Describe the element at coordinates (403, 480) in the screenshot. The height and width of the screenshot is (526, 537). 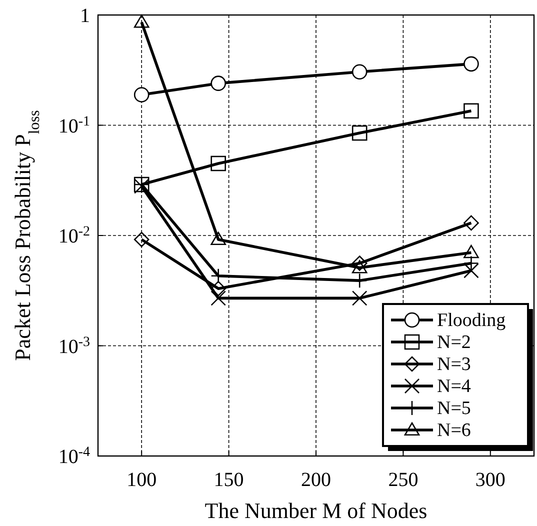
I see `x-tick-label: 250` at that location.